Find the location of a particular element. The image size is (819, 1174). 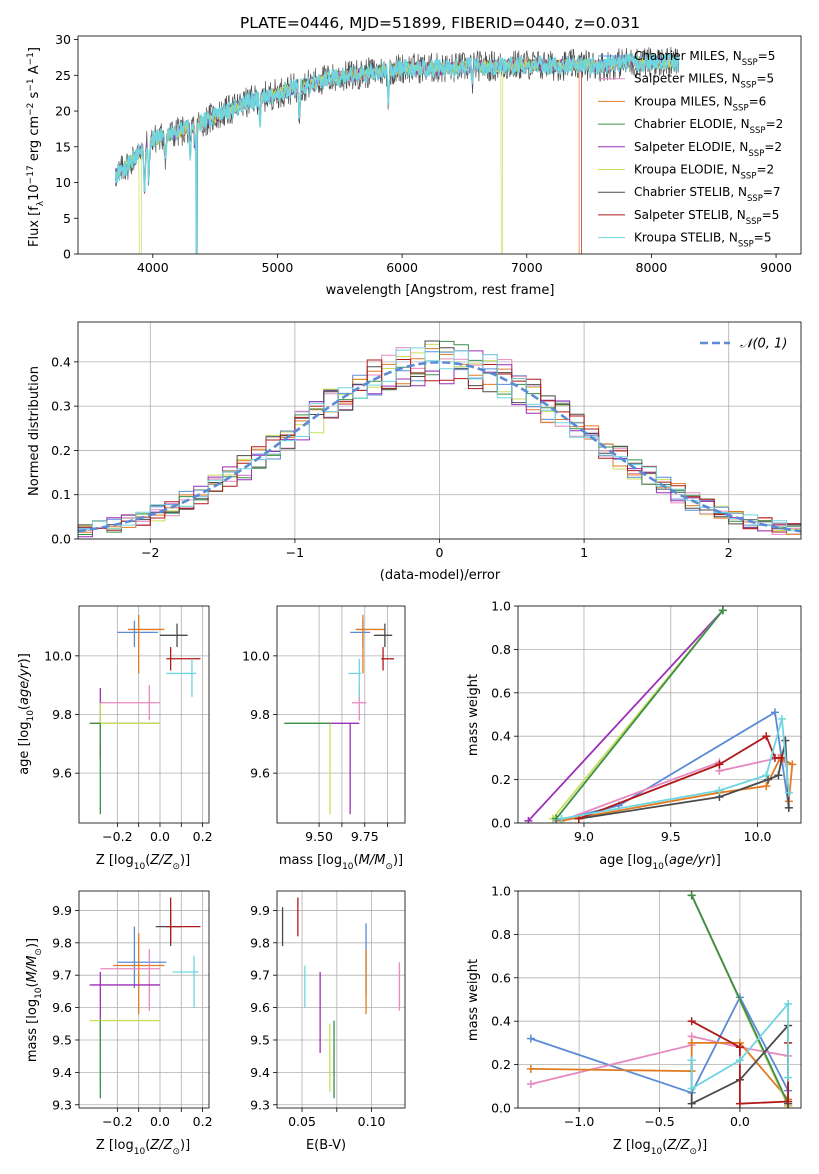

residuals-xtick-label: 2 is located at coordinates (729, 552).